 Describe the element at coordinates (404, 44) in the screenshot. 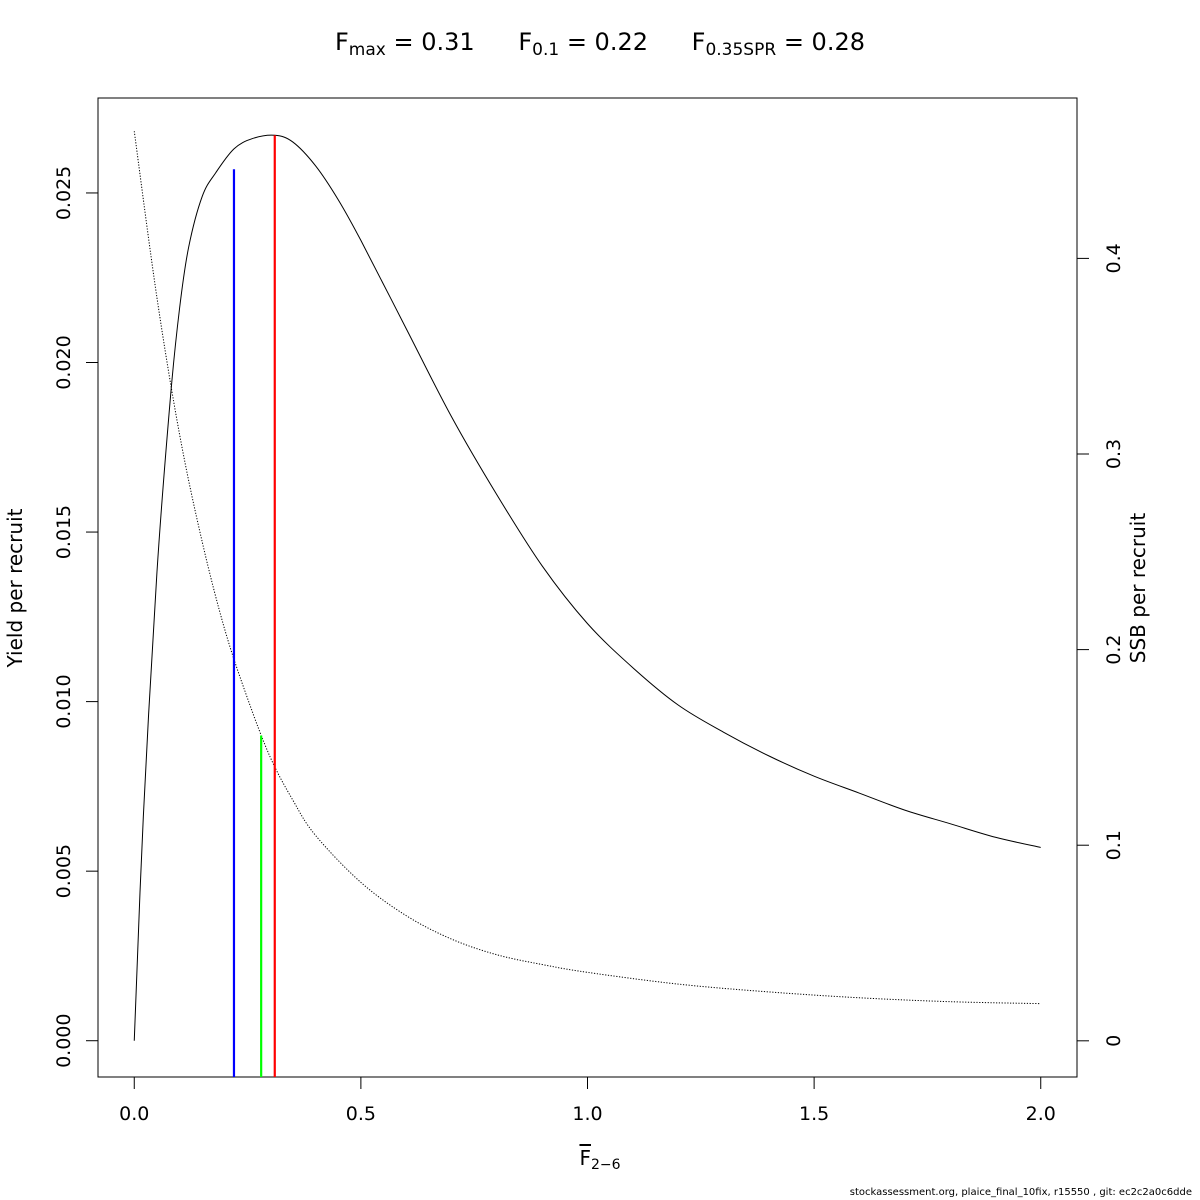

I see `title-fmax: Fmax = 0.31` at that location.